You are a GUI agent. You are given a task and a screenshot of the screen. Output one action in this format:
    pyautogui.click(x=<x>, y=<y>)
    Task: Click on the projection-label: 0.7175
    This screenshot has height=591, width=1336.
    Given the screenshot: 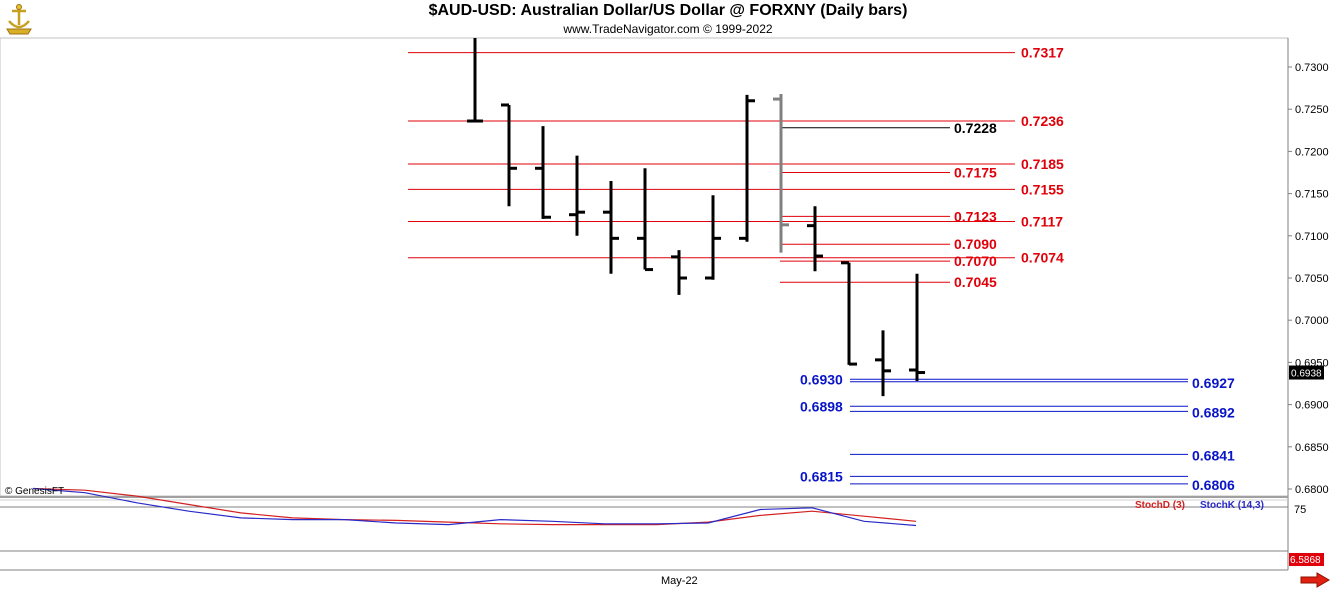 What is the action you would take?
    pyautogui.click(x=975, y=173)
    